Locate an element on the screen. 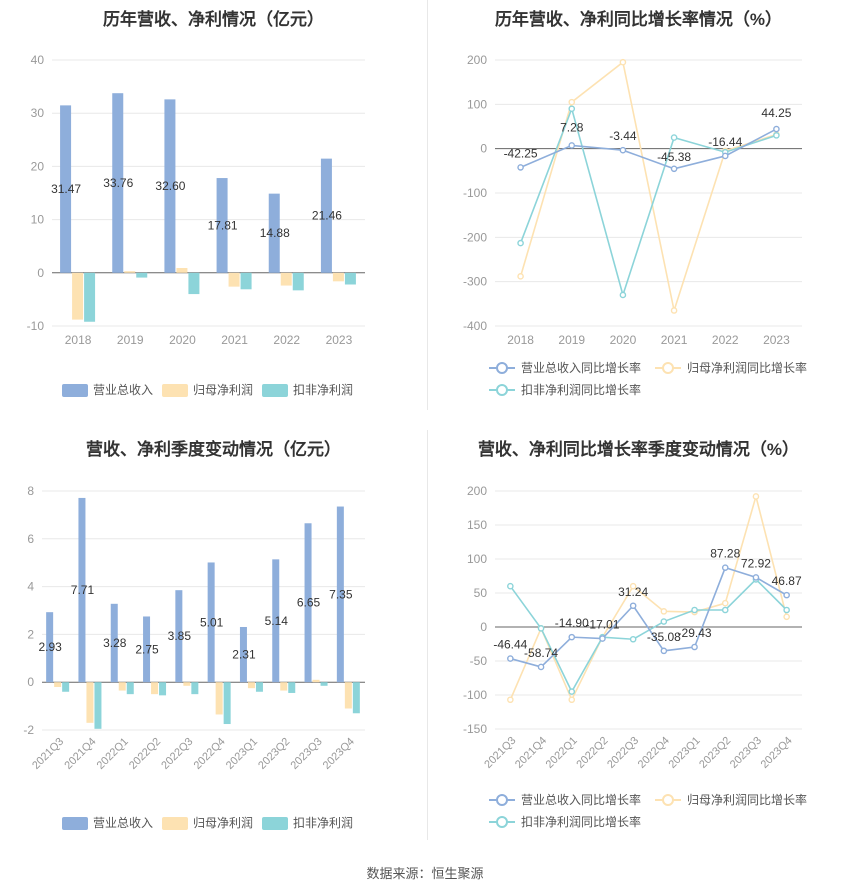  x-tick-label: 2021Q4 is located at coordinates (80, 754).